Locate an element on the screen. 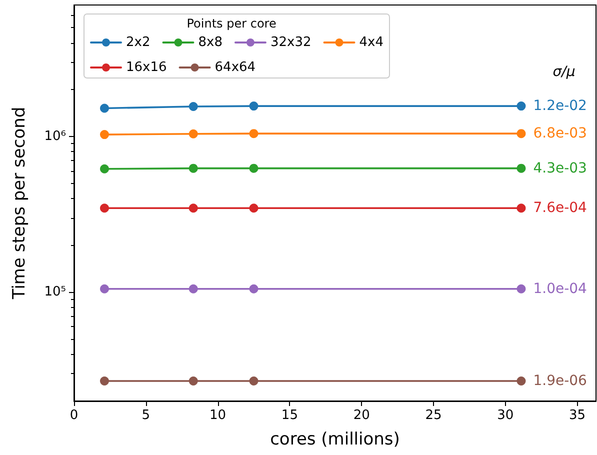 This screenshot has width=597, height=455. annotation: 4.3e-03 is located at coordinates (560, 168).